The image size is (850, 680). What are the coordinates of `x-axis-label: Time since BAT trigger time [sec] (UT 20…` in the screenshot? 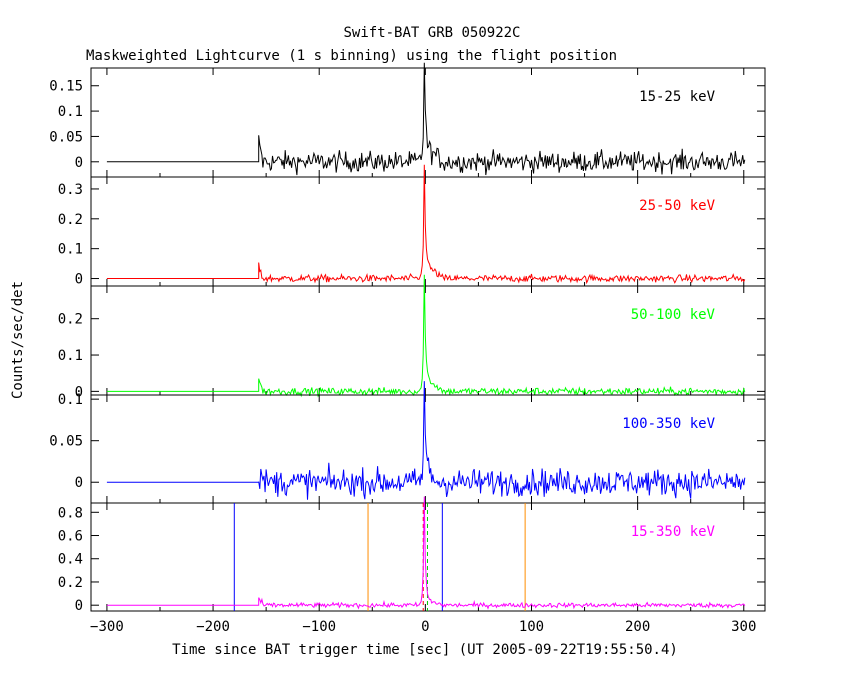 It's located at (425, 650).